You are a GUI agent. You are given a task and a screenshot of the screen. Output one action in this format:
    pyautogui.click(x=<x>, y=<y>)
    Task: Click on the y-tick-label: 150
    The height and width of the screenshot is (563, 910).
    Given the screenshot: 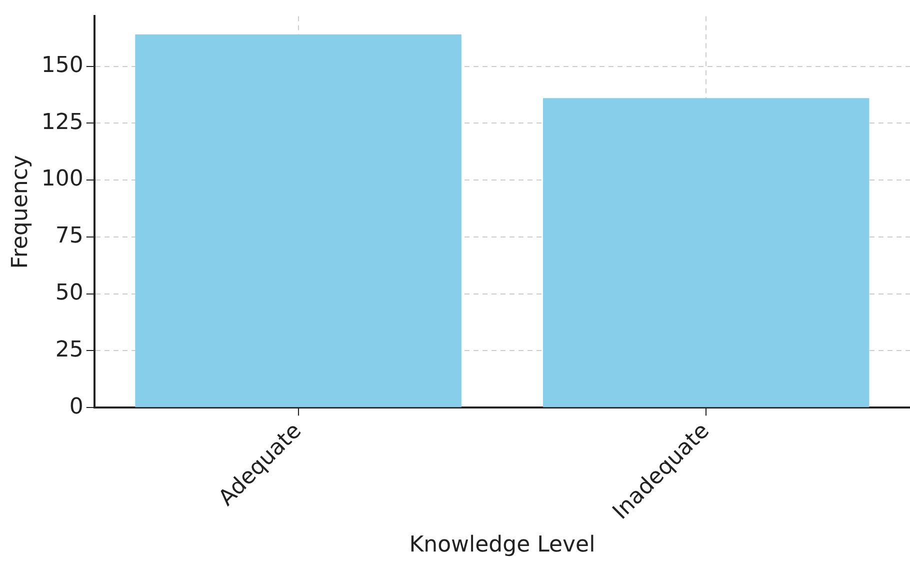 What is the action you would take?
    pyautogui.click(x=62, y=65)
    